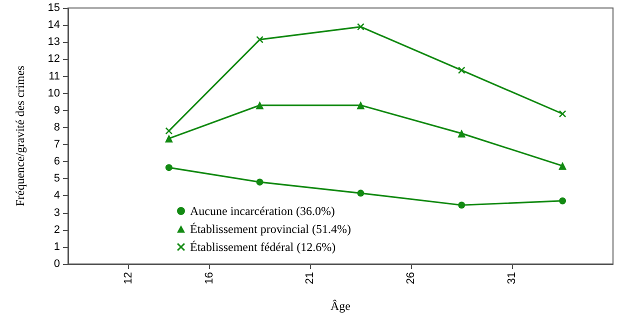 The image size is (624, 317). I want to click on y-tick-label: 5, so click(57, 178).